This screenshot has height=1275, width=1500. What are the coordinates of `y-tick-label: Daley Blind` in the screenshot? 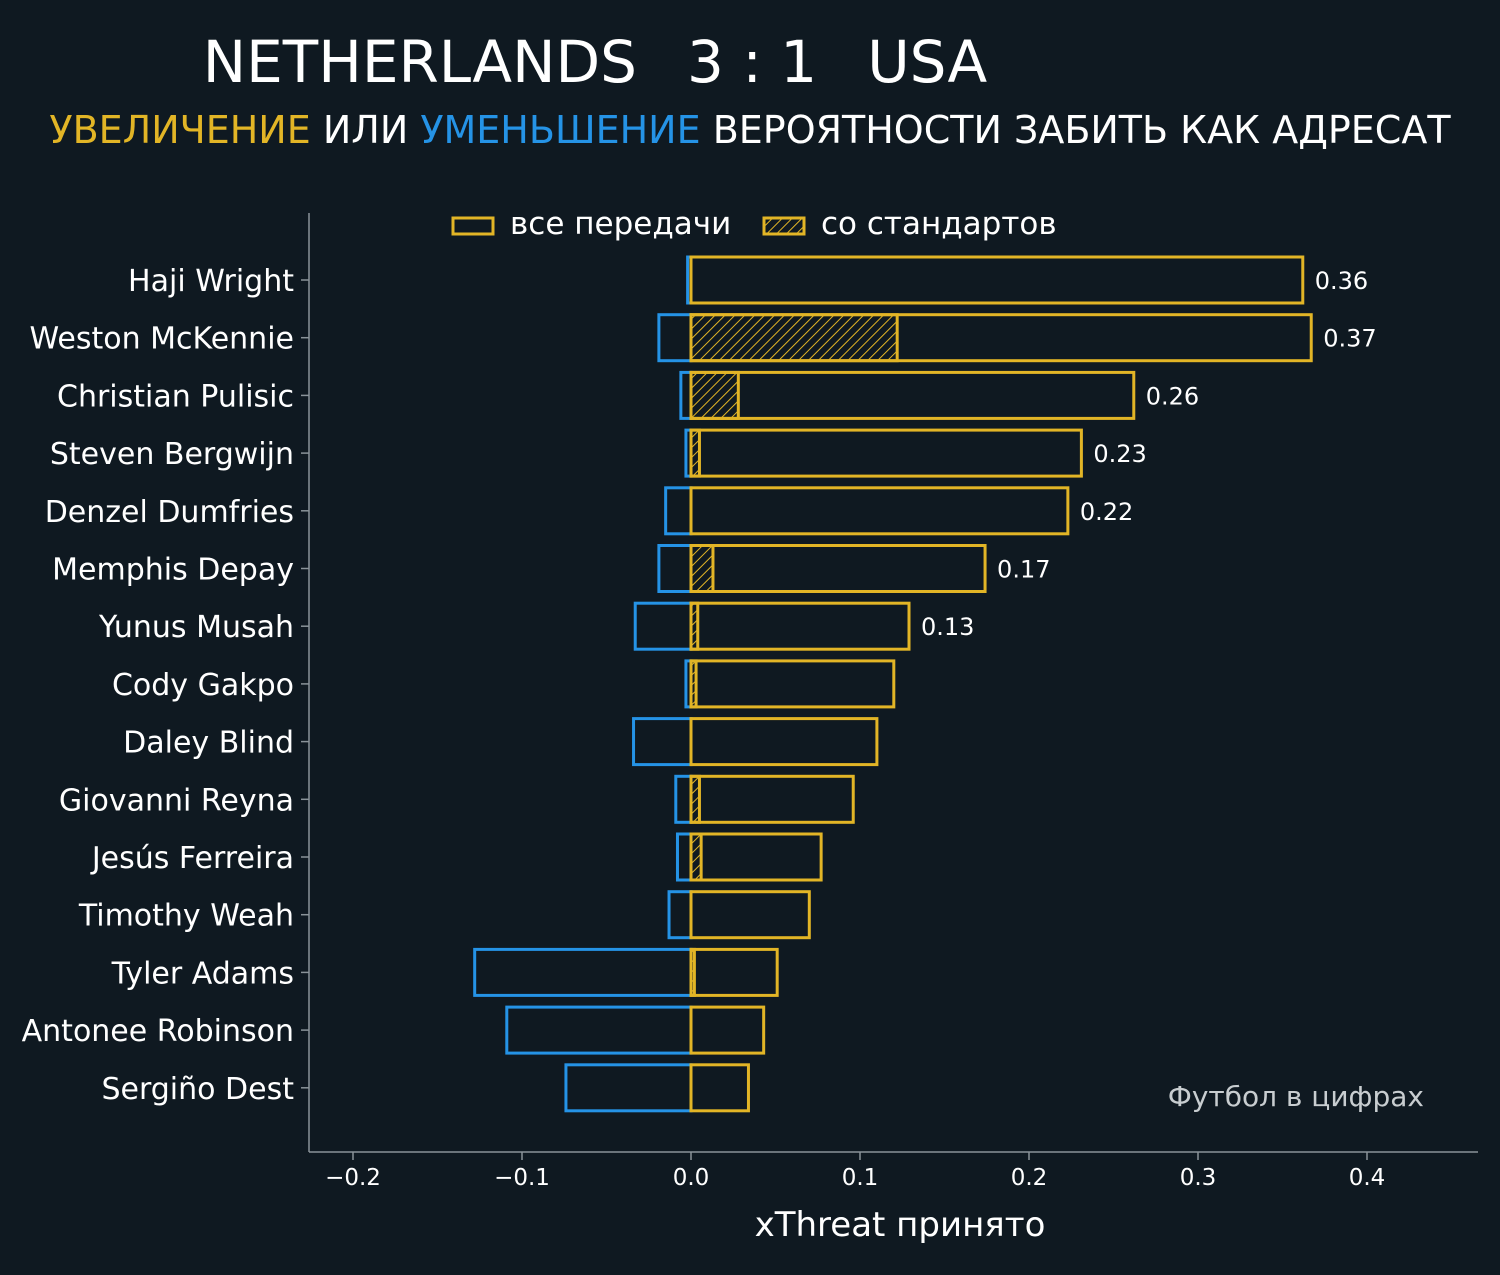 It's located at (208, 743).